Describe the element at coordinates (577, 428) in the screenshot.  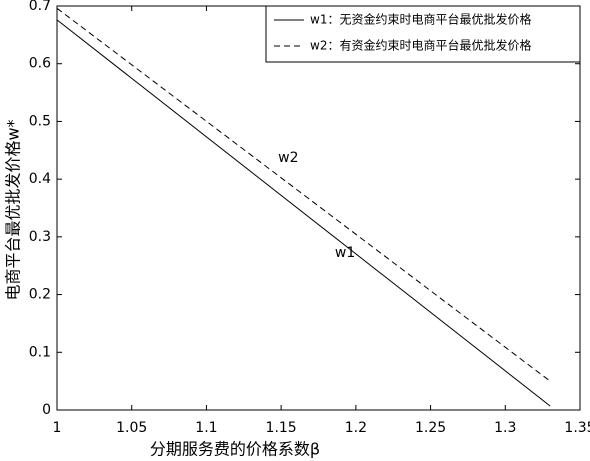
I see `x-tick-label: 1.35` at that location.